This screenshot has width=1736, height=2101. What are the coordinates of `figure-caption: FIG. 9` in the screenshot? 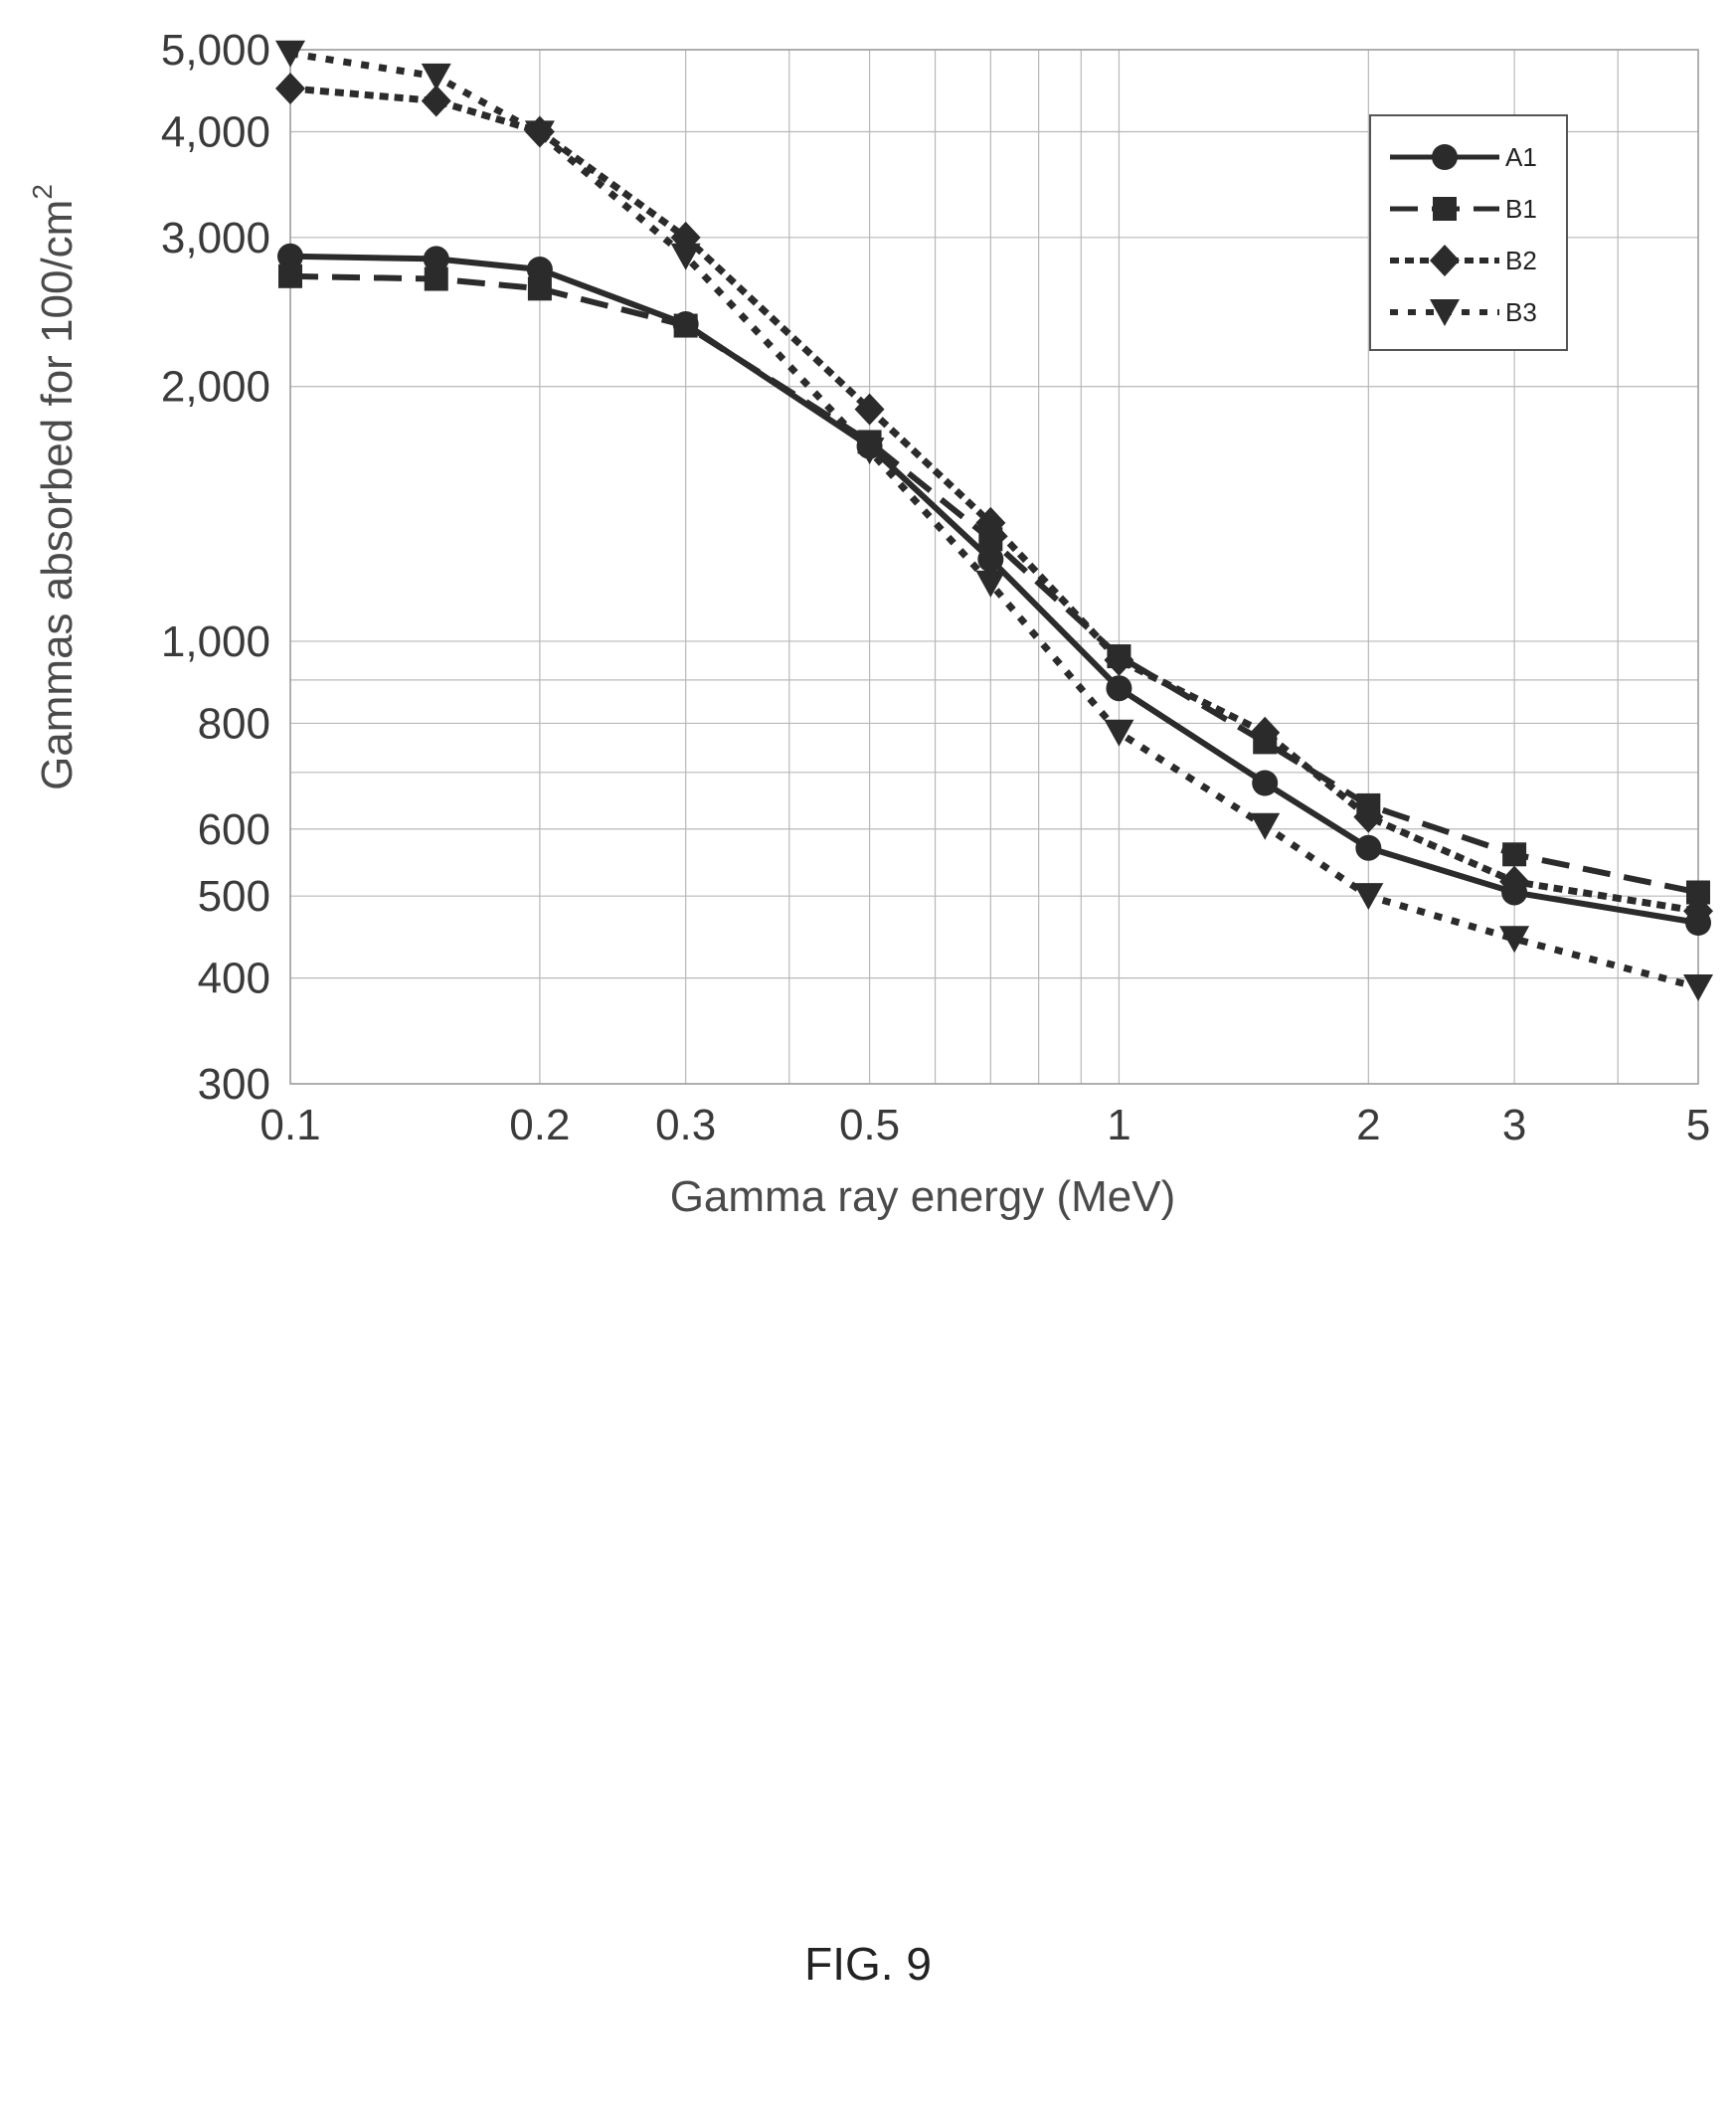 It's located at (868, 1964).